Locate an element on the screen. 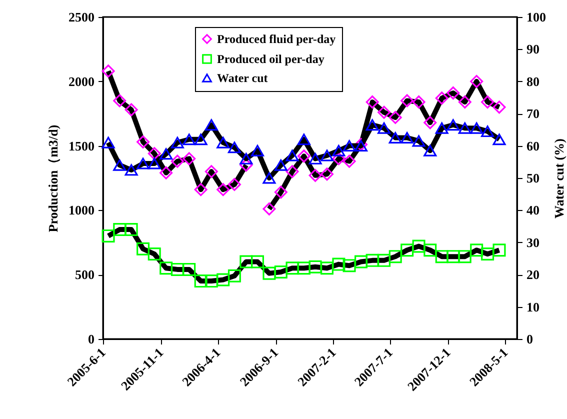 This screenshot has width=567, height=419. y2-tick-label: 90 is located at coordinates (533, 49).